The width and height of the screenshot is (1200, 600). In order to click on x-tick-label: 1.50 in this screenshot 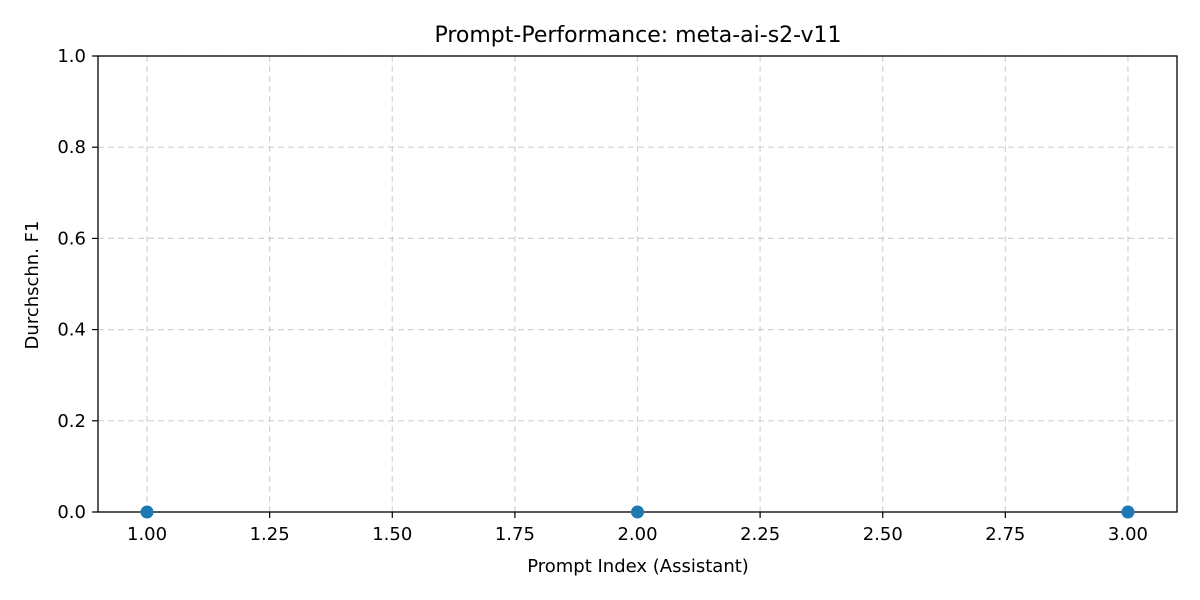, I will do `click(392, 534)`.